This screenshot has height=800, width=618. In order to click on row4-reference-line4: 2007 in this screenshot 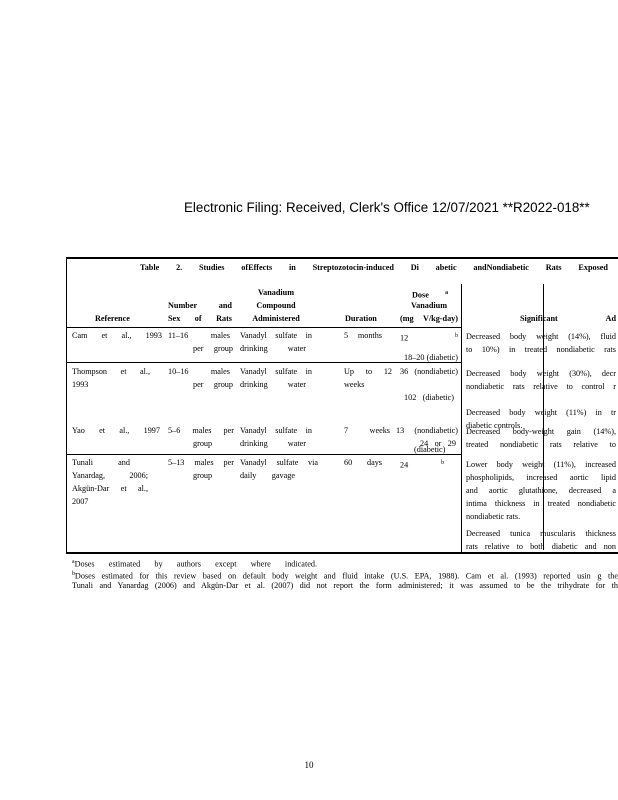, I will do `click(80, 501)`.